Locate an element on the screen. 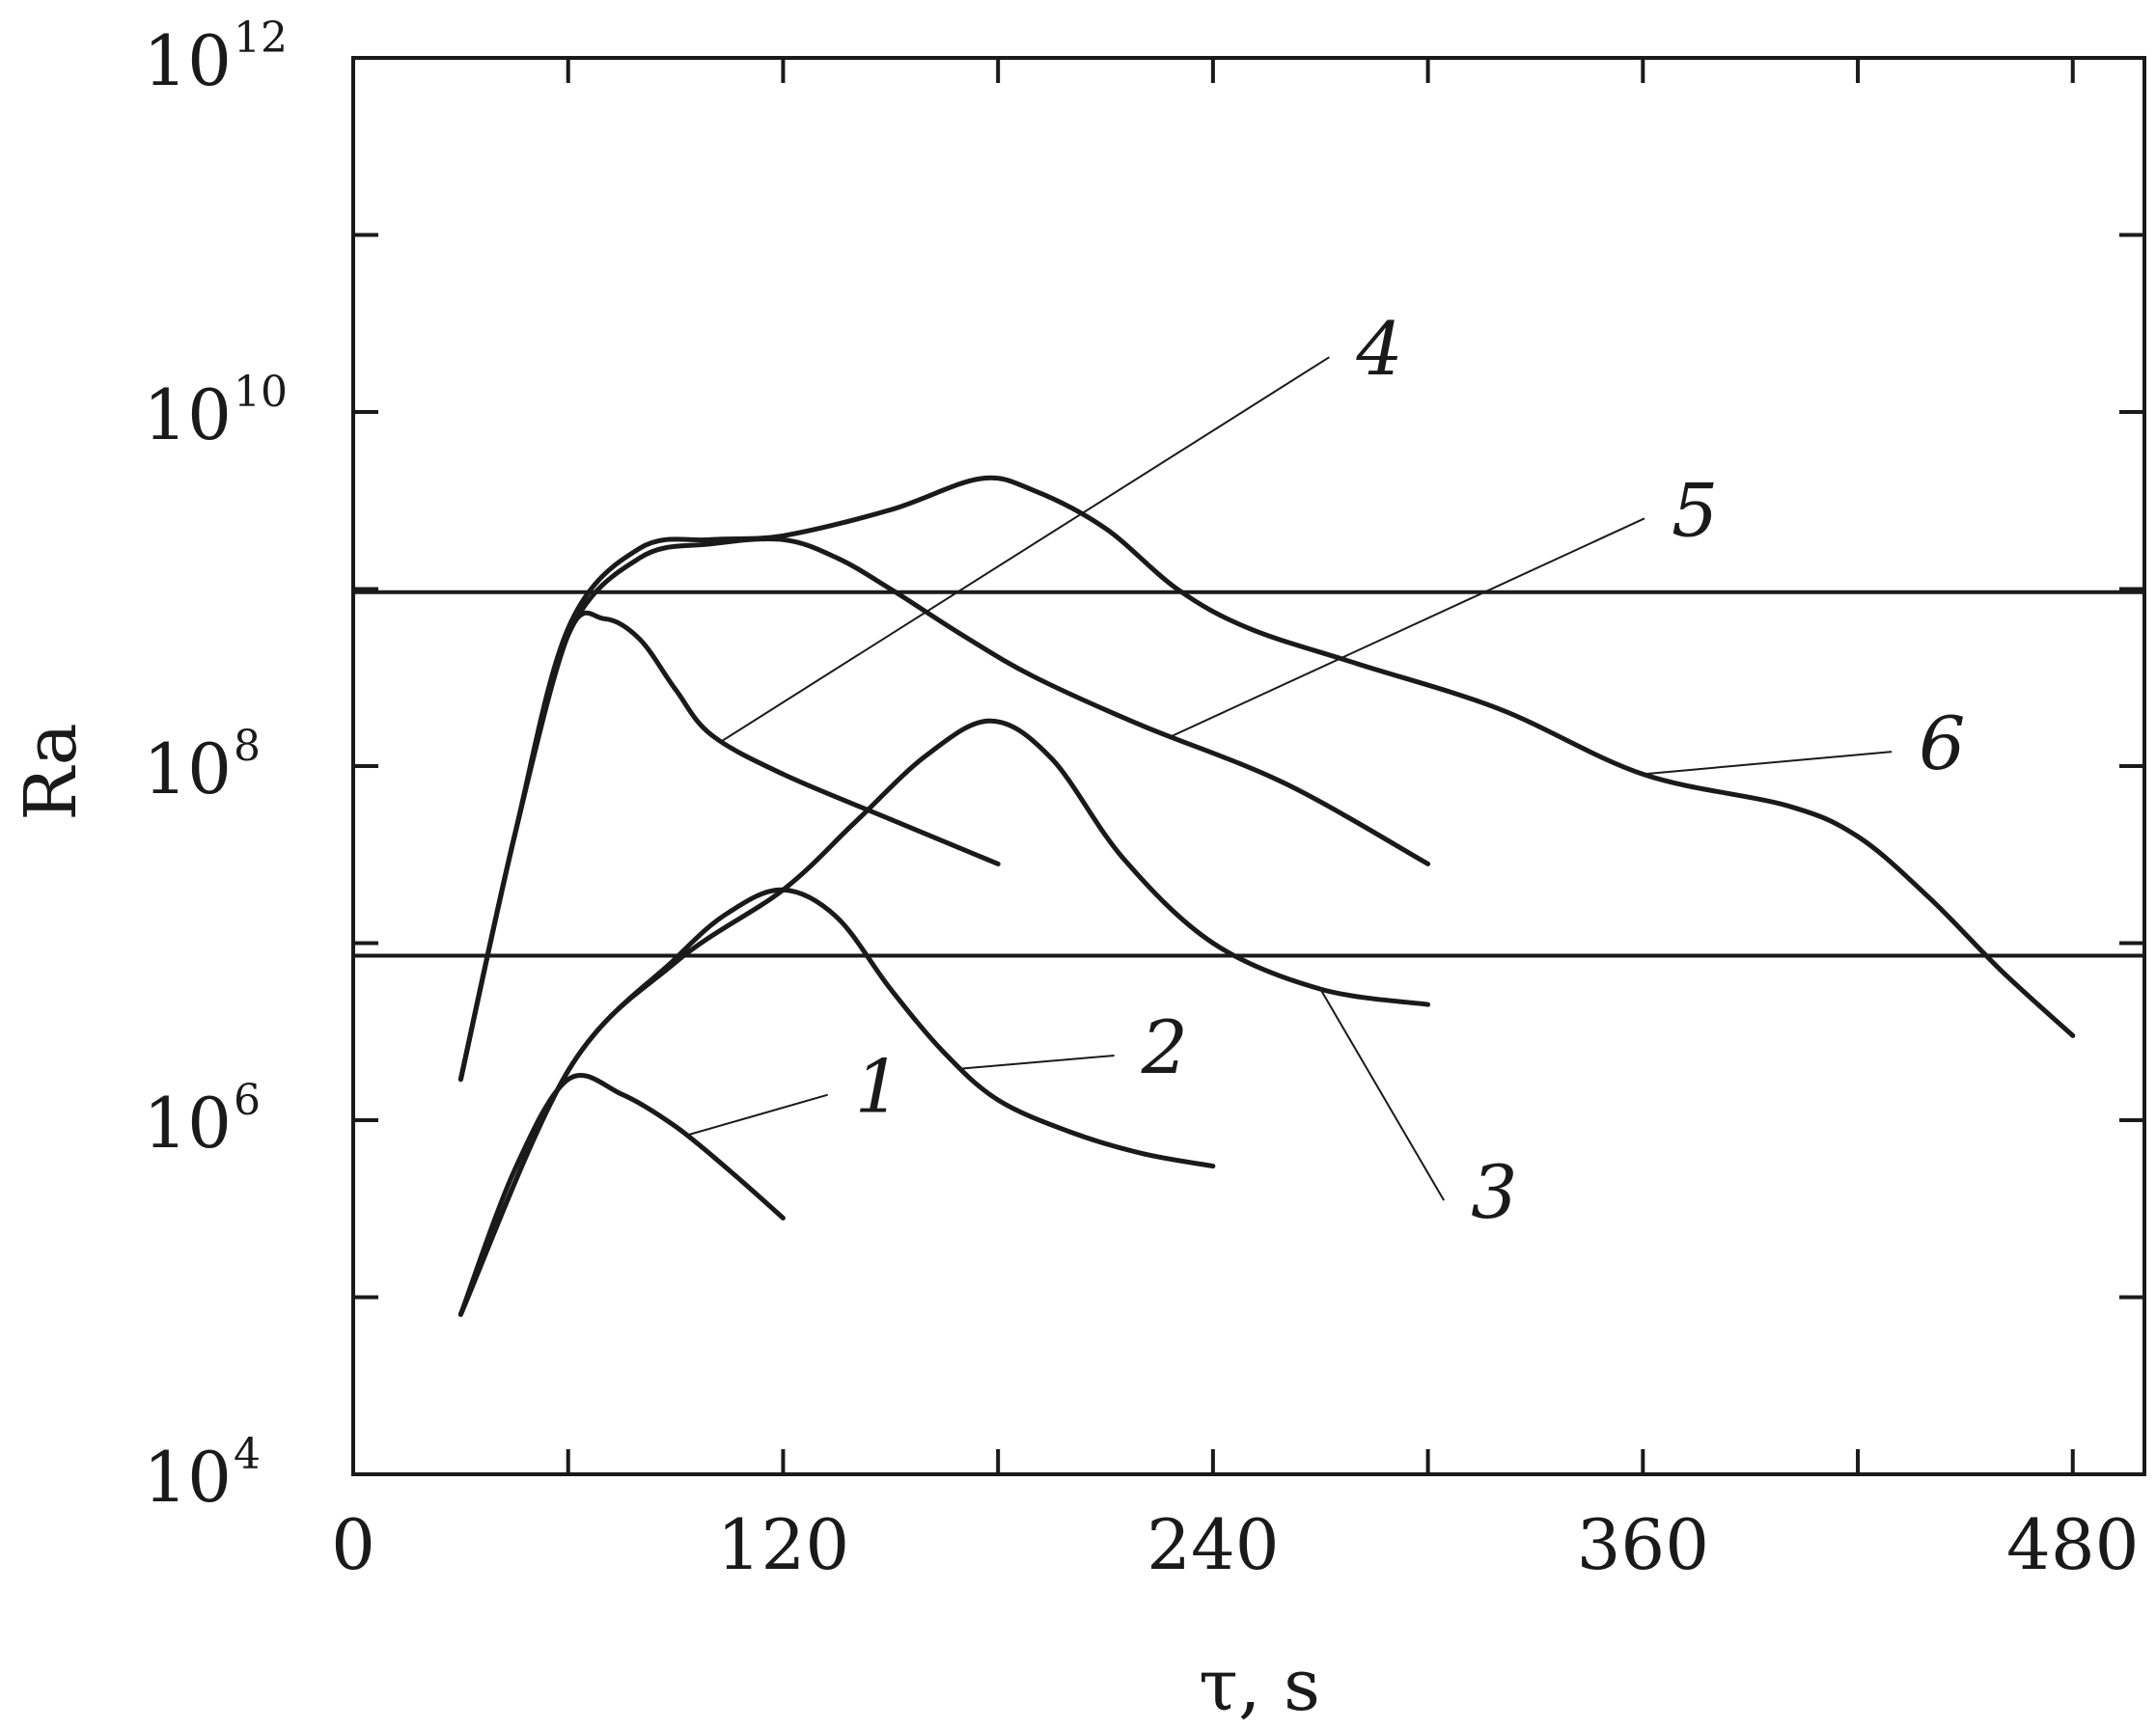  y-tick-label: 10 8 is located at coordinates (202, 766).